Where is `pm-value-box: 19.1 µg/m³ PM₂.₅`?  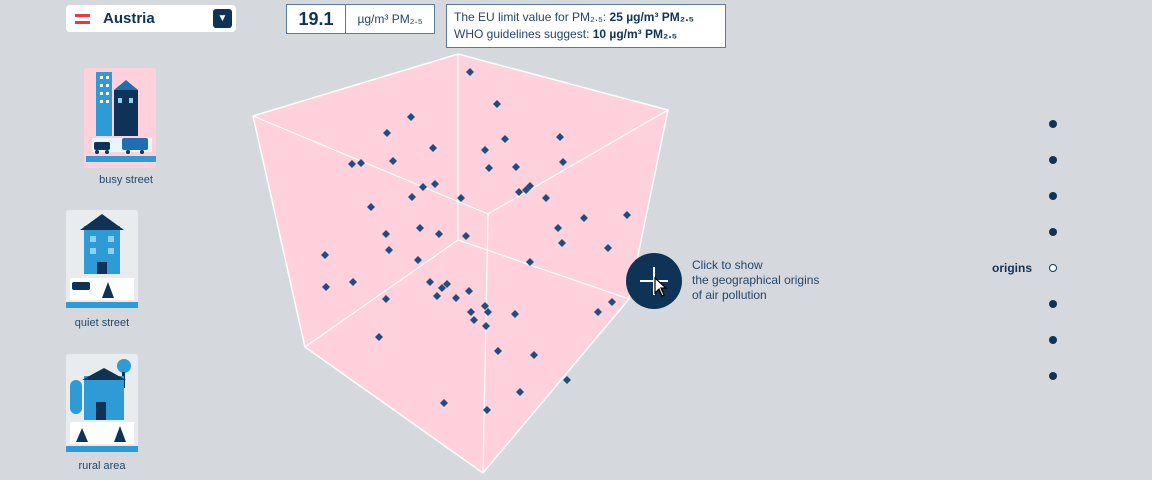
pm-value-box: 19.1 µg/m³ PM₂.₅ is located at coordinates (360, 19).